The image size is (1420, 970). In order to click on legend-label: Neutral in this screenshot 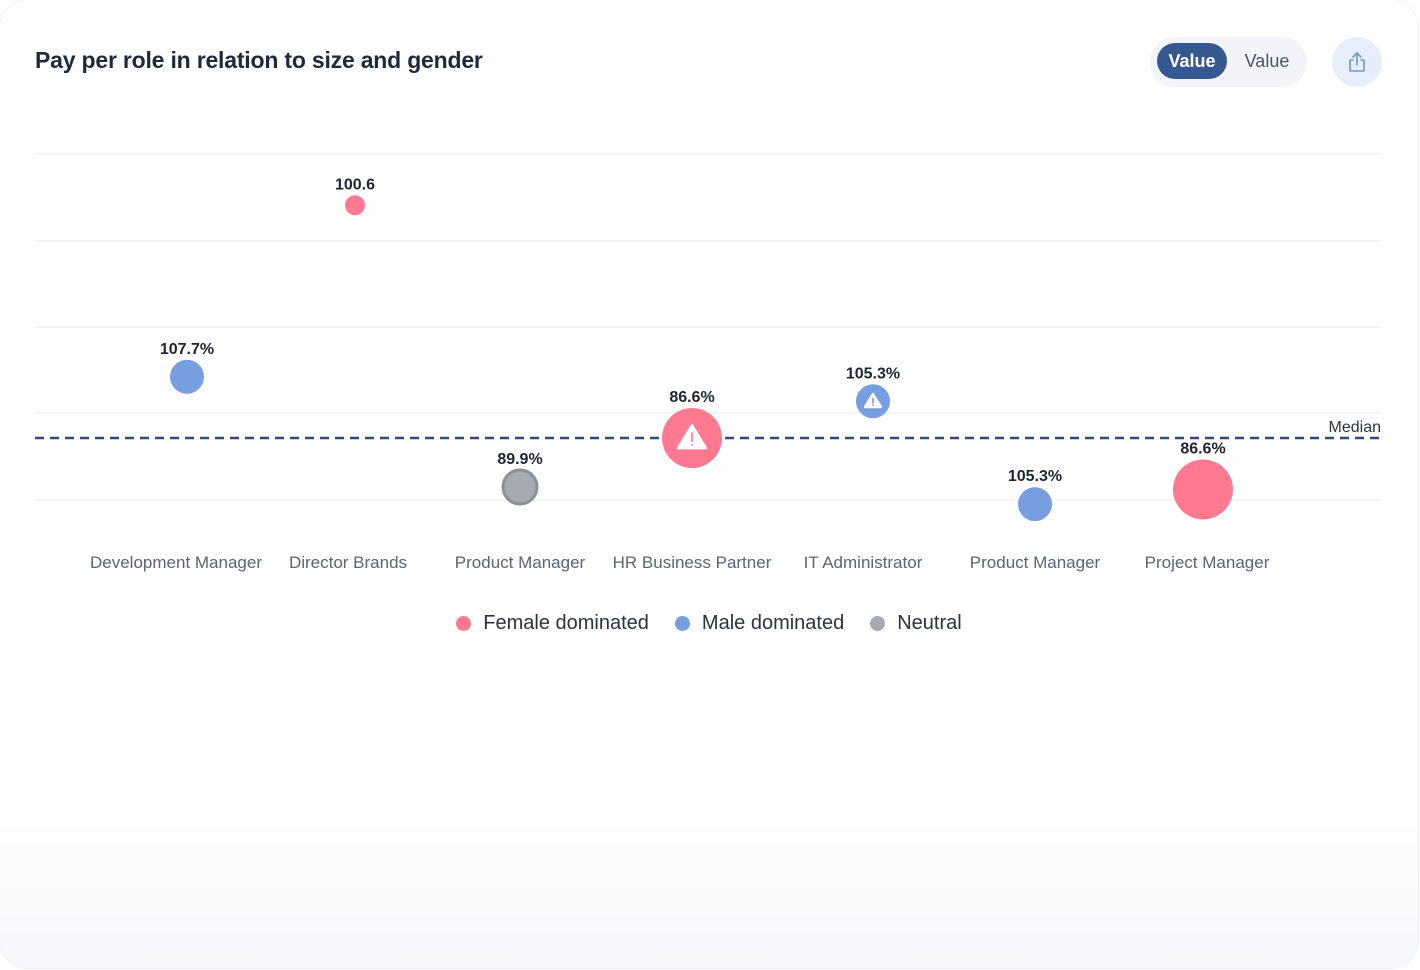, I will do `click(929, 622)`.